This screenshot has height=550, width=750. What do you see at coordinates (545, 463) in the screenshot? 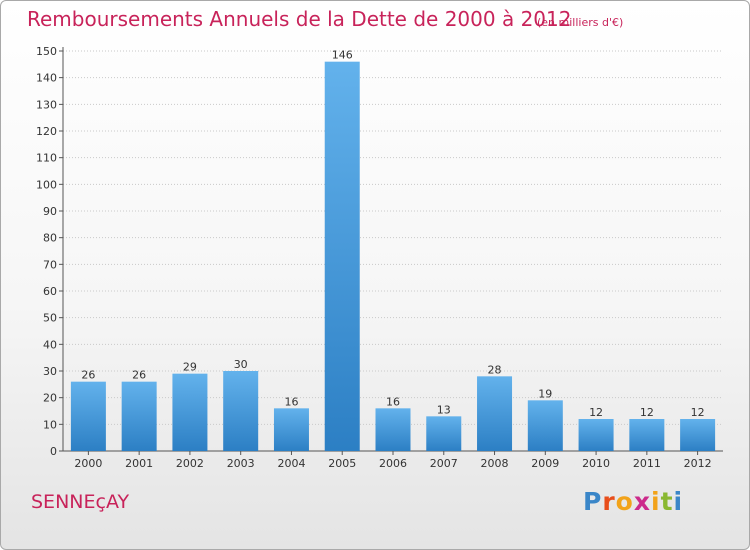
I see `x-tick-label: 2009` at bounding box center [545, 463].